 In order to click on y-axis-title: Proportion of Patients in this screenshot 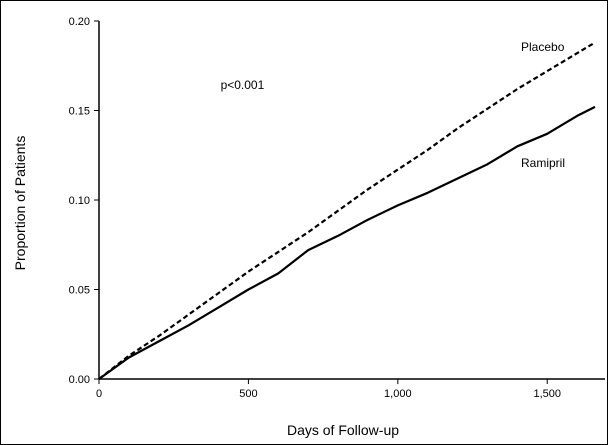, I will do `click(20, 203)`.